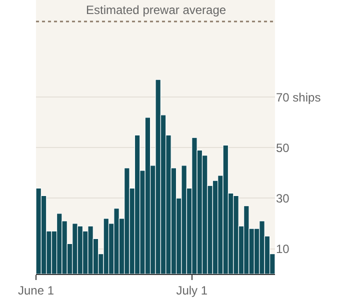  I want to click on y-tick-label: 30, so click(283, 198).